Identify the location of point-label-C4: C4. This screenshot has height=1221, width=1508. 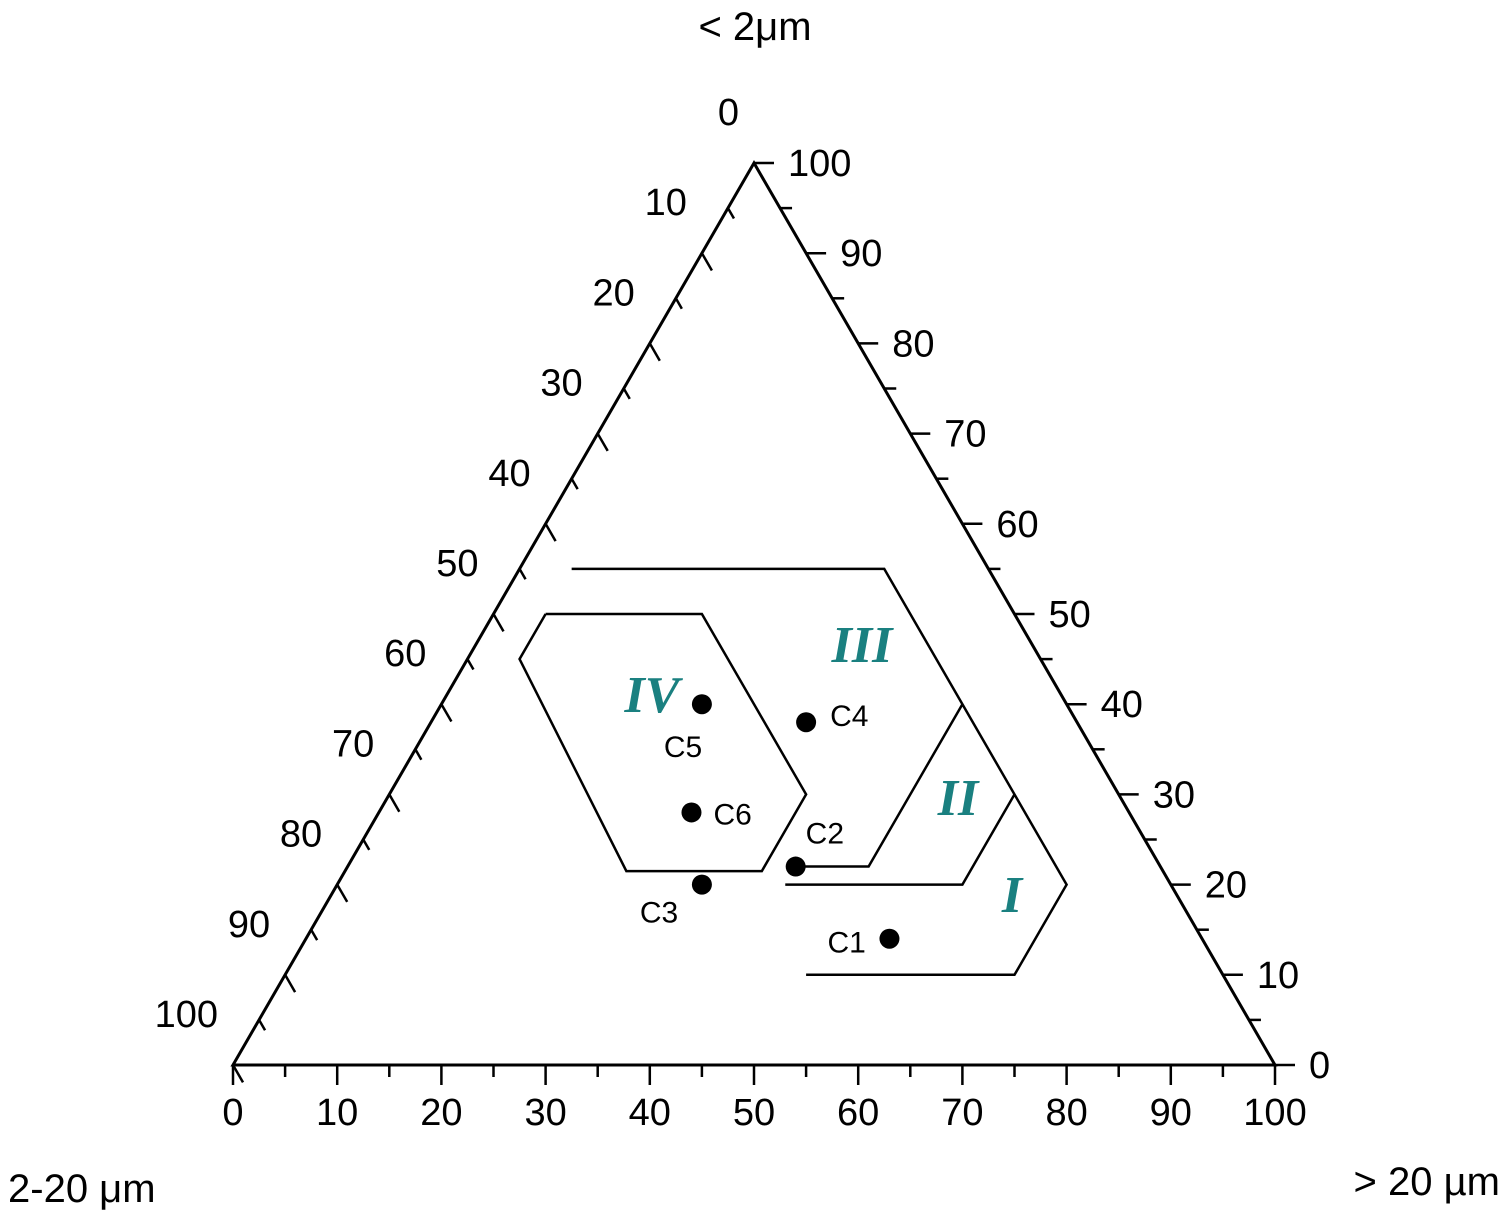
(849, 716).